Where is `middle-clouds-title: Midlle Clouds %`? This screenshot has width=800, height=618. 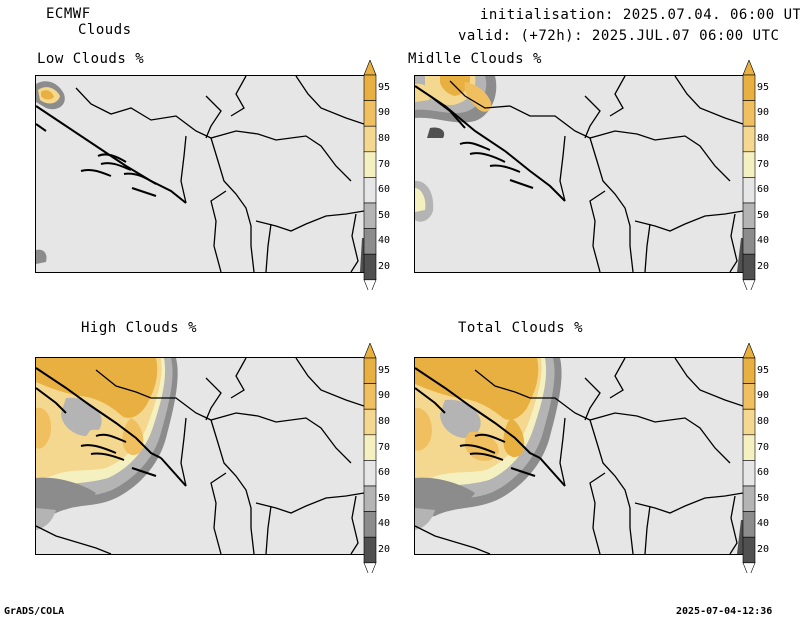
middle-clouds-title: Midlle Clouds % is located at coordinates (475, 59).